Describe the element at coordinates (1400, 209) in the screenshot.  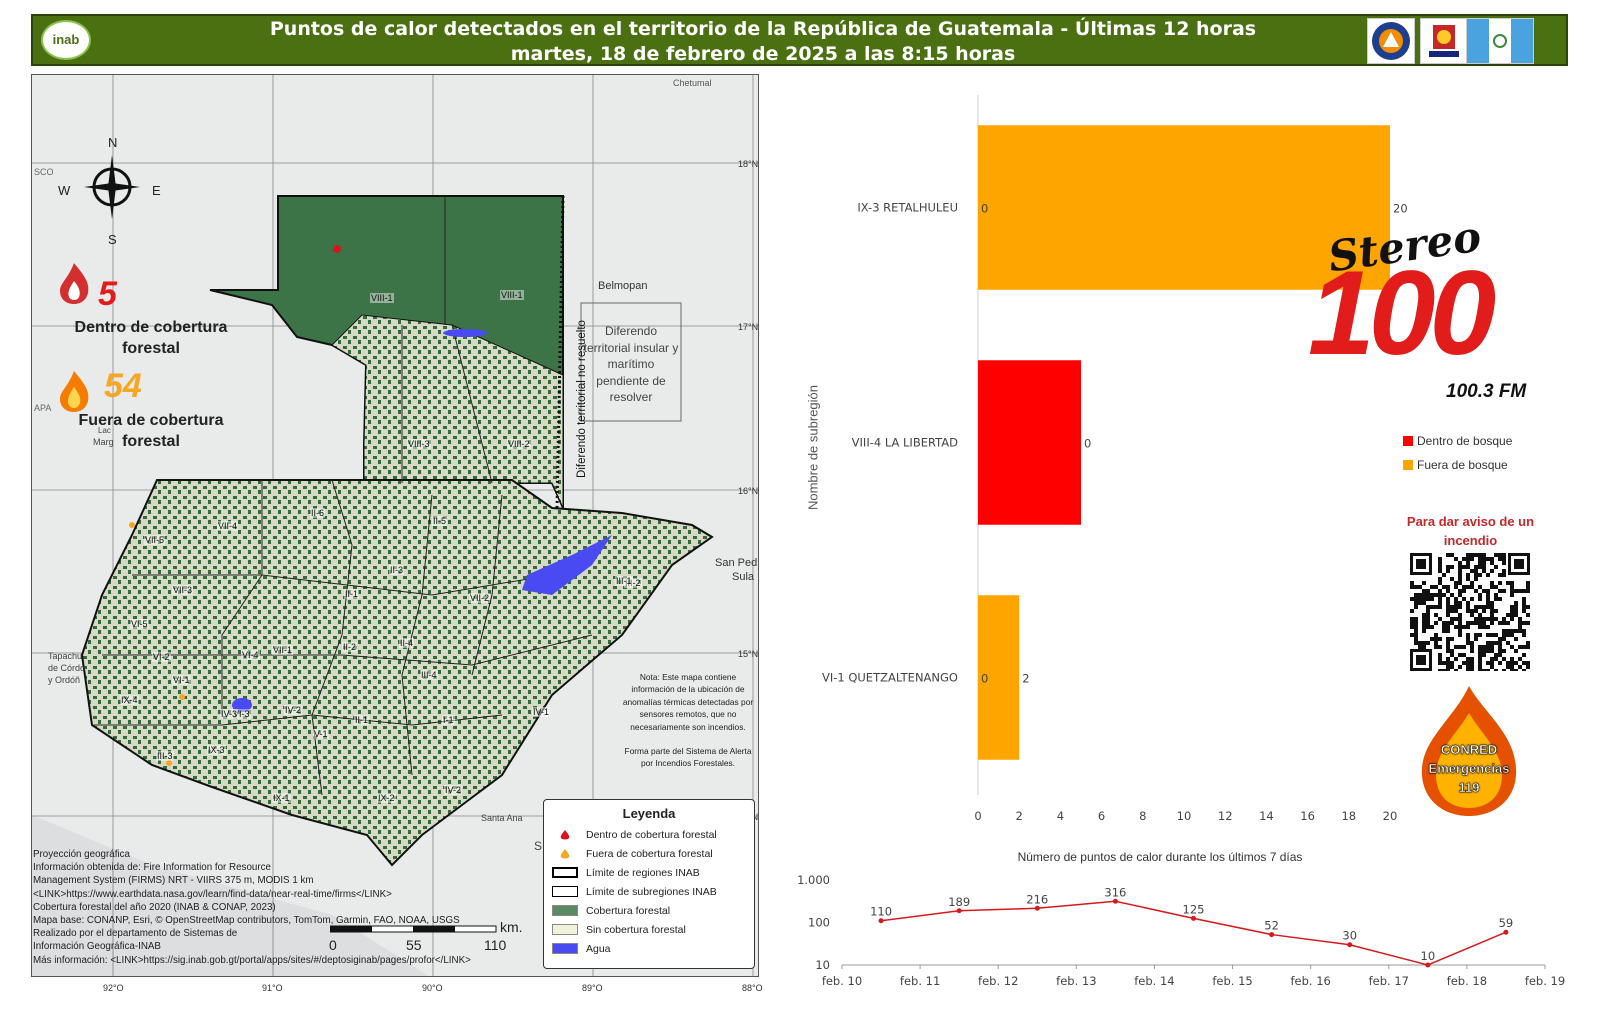
I see `bar-value-label: 20` at that location.